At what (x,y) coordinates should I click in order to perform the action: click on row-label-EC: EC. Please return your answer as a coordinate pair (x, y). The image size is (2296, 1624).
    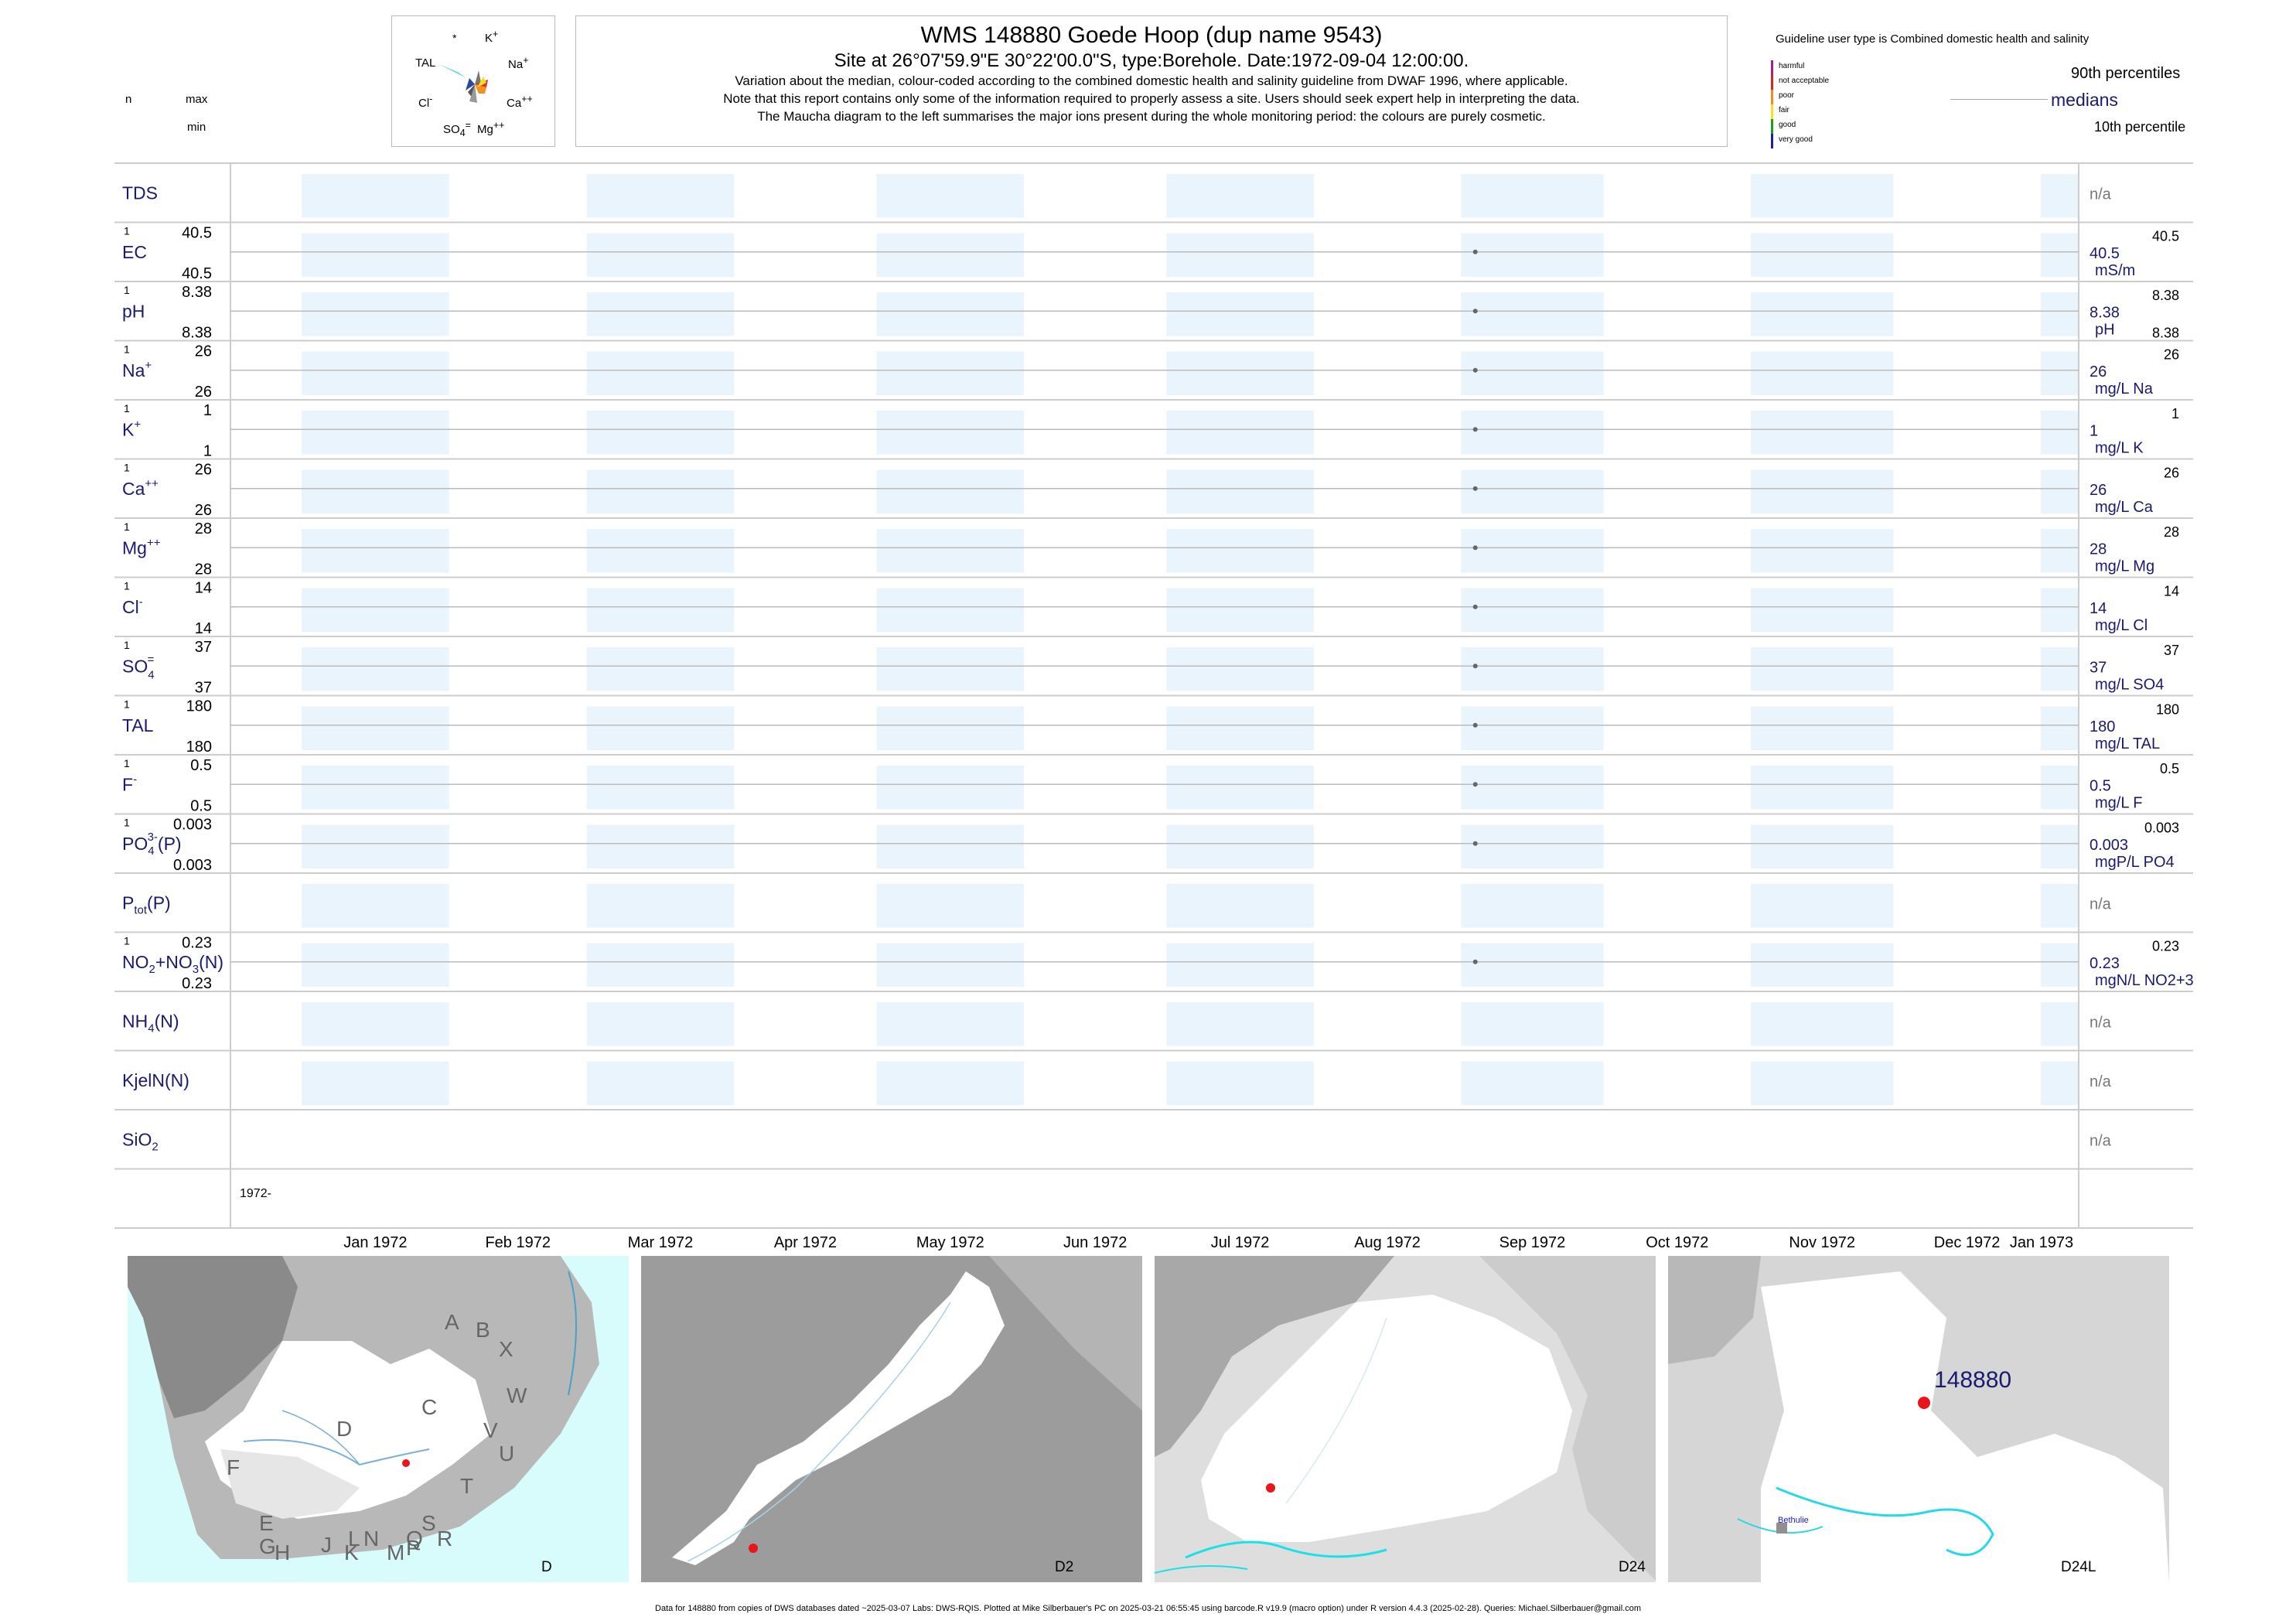
    Looking at the image, I should click on (134, 252).